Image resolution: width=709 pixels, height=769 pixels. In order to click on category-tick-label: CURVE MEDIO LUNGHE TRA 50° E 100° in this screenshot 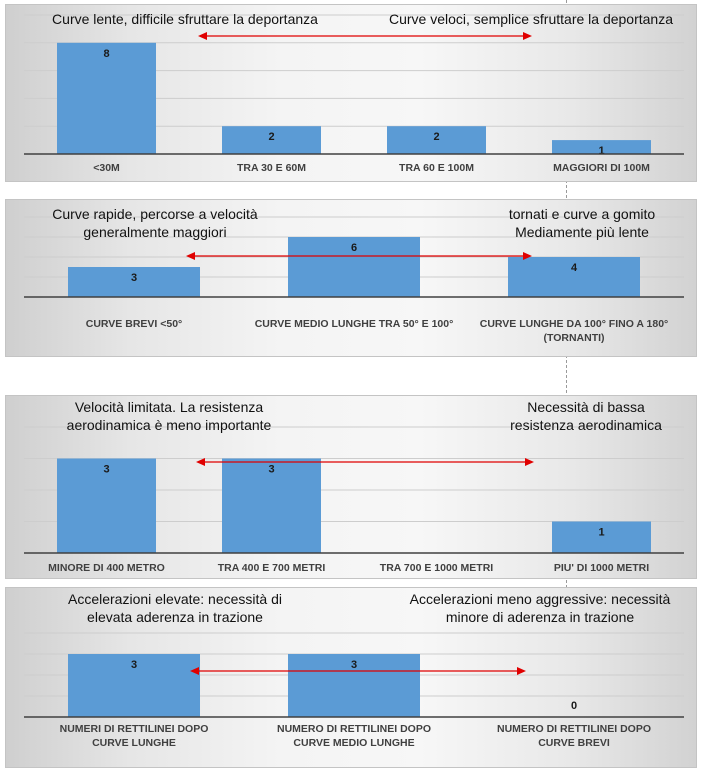, I will do `click(354, 324)`.